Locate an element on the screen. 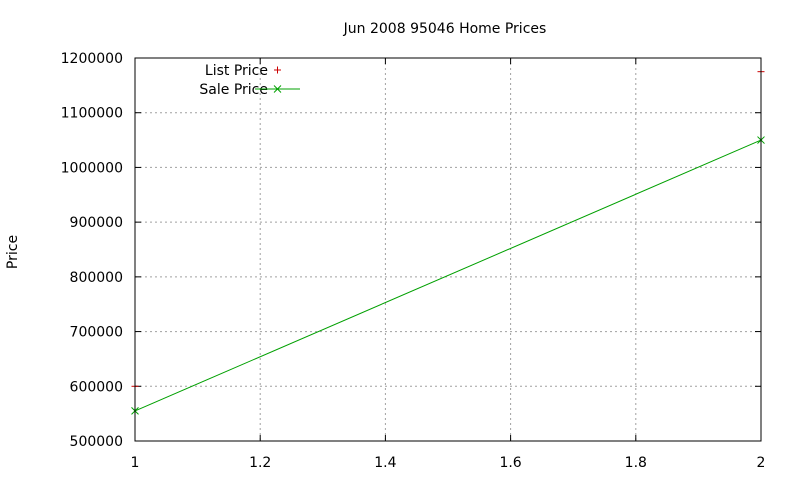 The height and width of the screenshot is (480, 800). y-tick-label: 1100000 is located at coordinates (92, 114).